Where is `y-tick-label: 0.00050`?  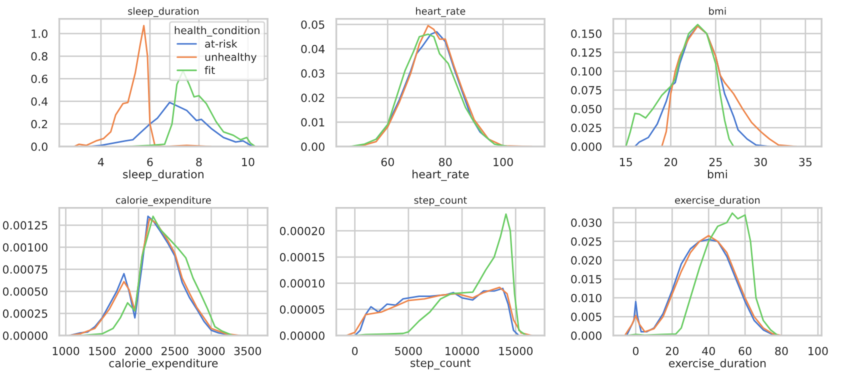
y-tick-label: 0.00050 is located at coordinates (25, 291).